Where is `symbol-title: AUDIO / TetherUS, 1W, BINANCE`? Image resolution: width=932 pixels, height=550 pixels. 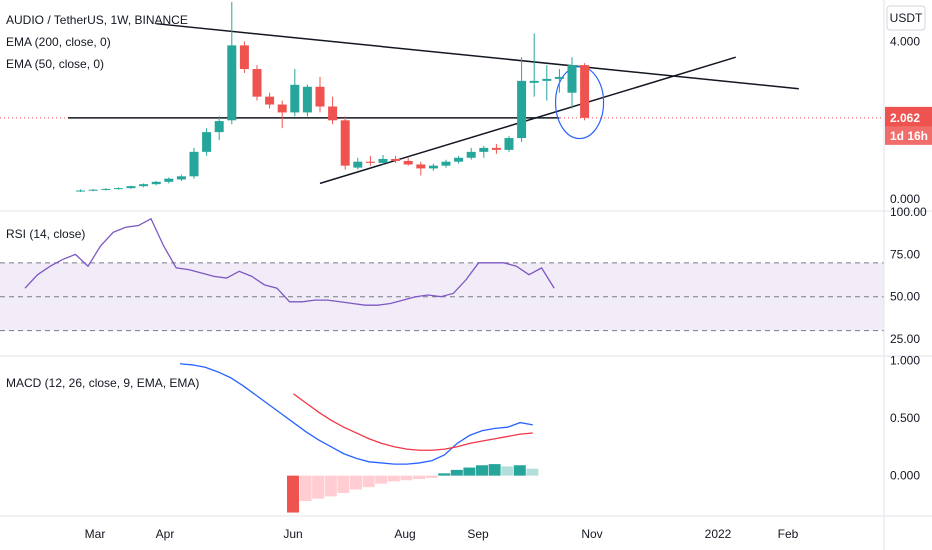
symbol-title: AUDIO / TetherUS, 1W, BINANCE is located at coordinates (97, 20).